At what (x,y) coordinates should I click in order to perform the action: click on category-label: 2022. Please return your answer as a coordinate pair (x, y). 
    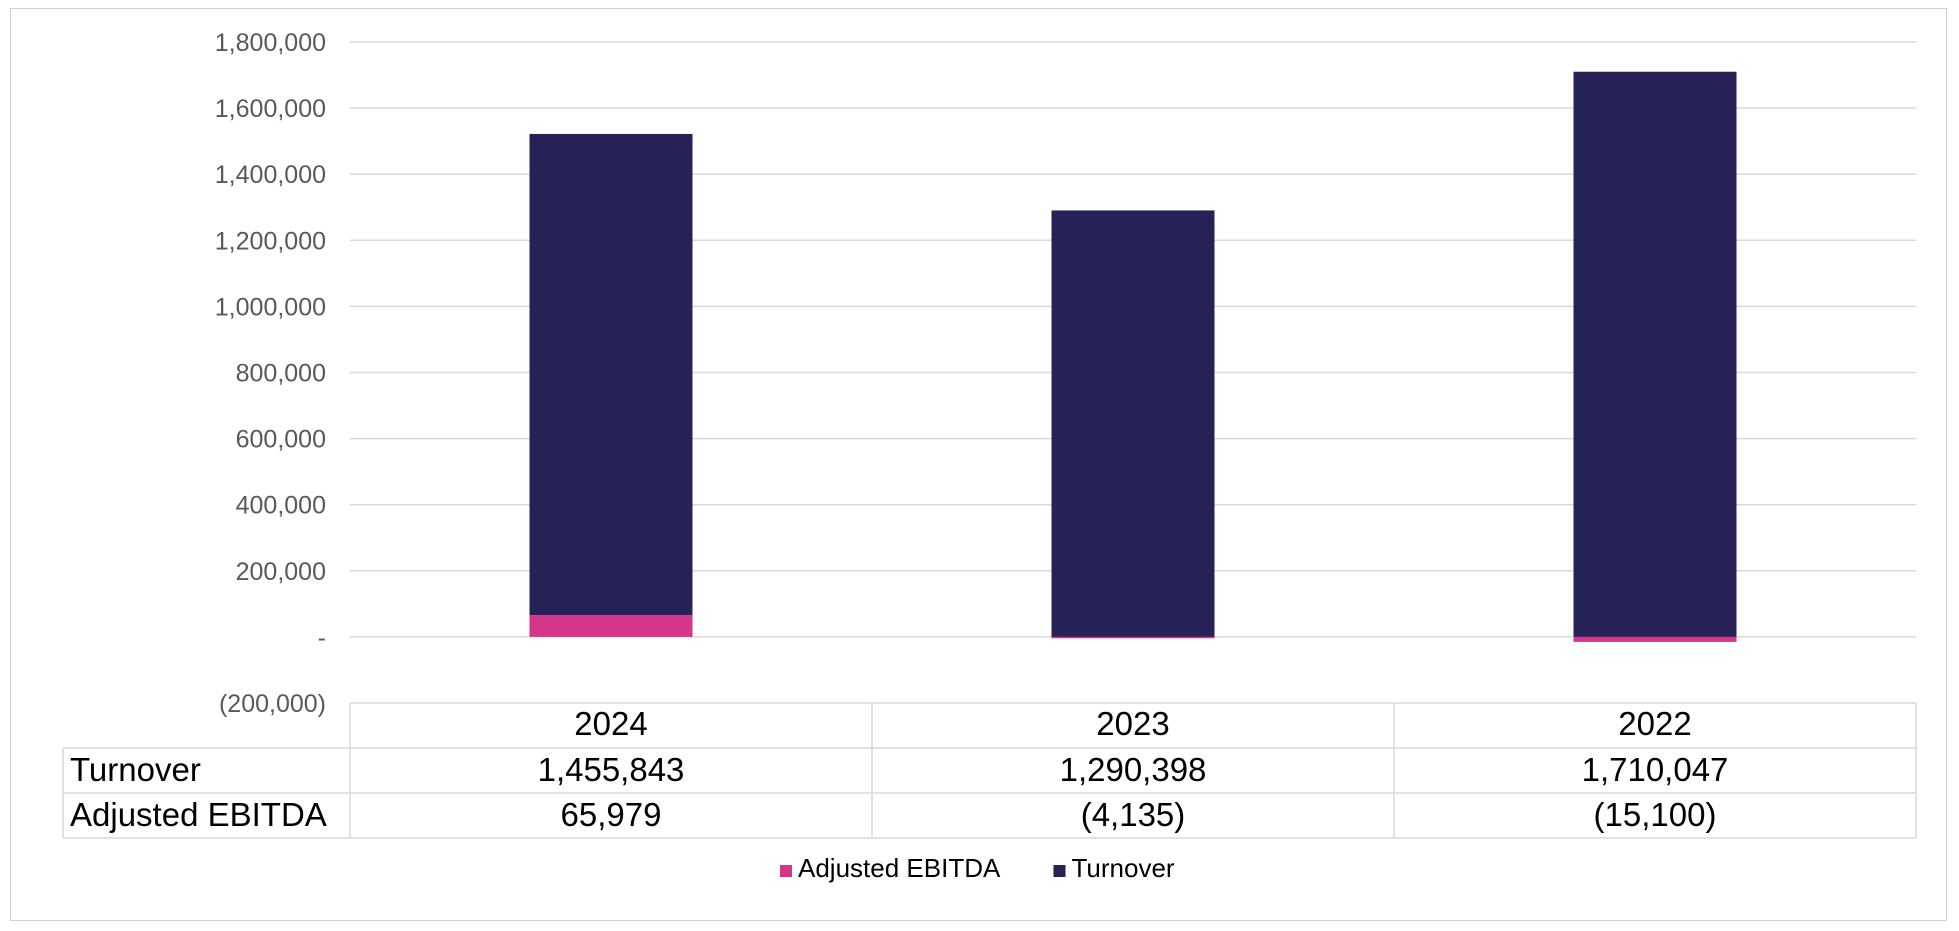
    Looking at the image, I should click on (1654, 723).